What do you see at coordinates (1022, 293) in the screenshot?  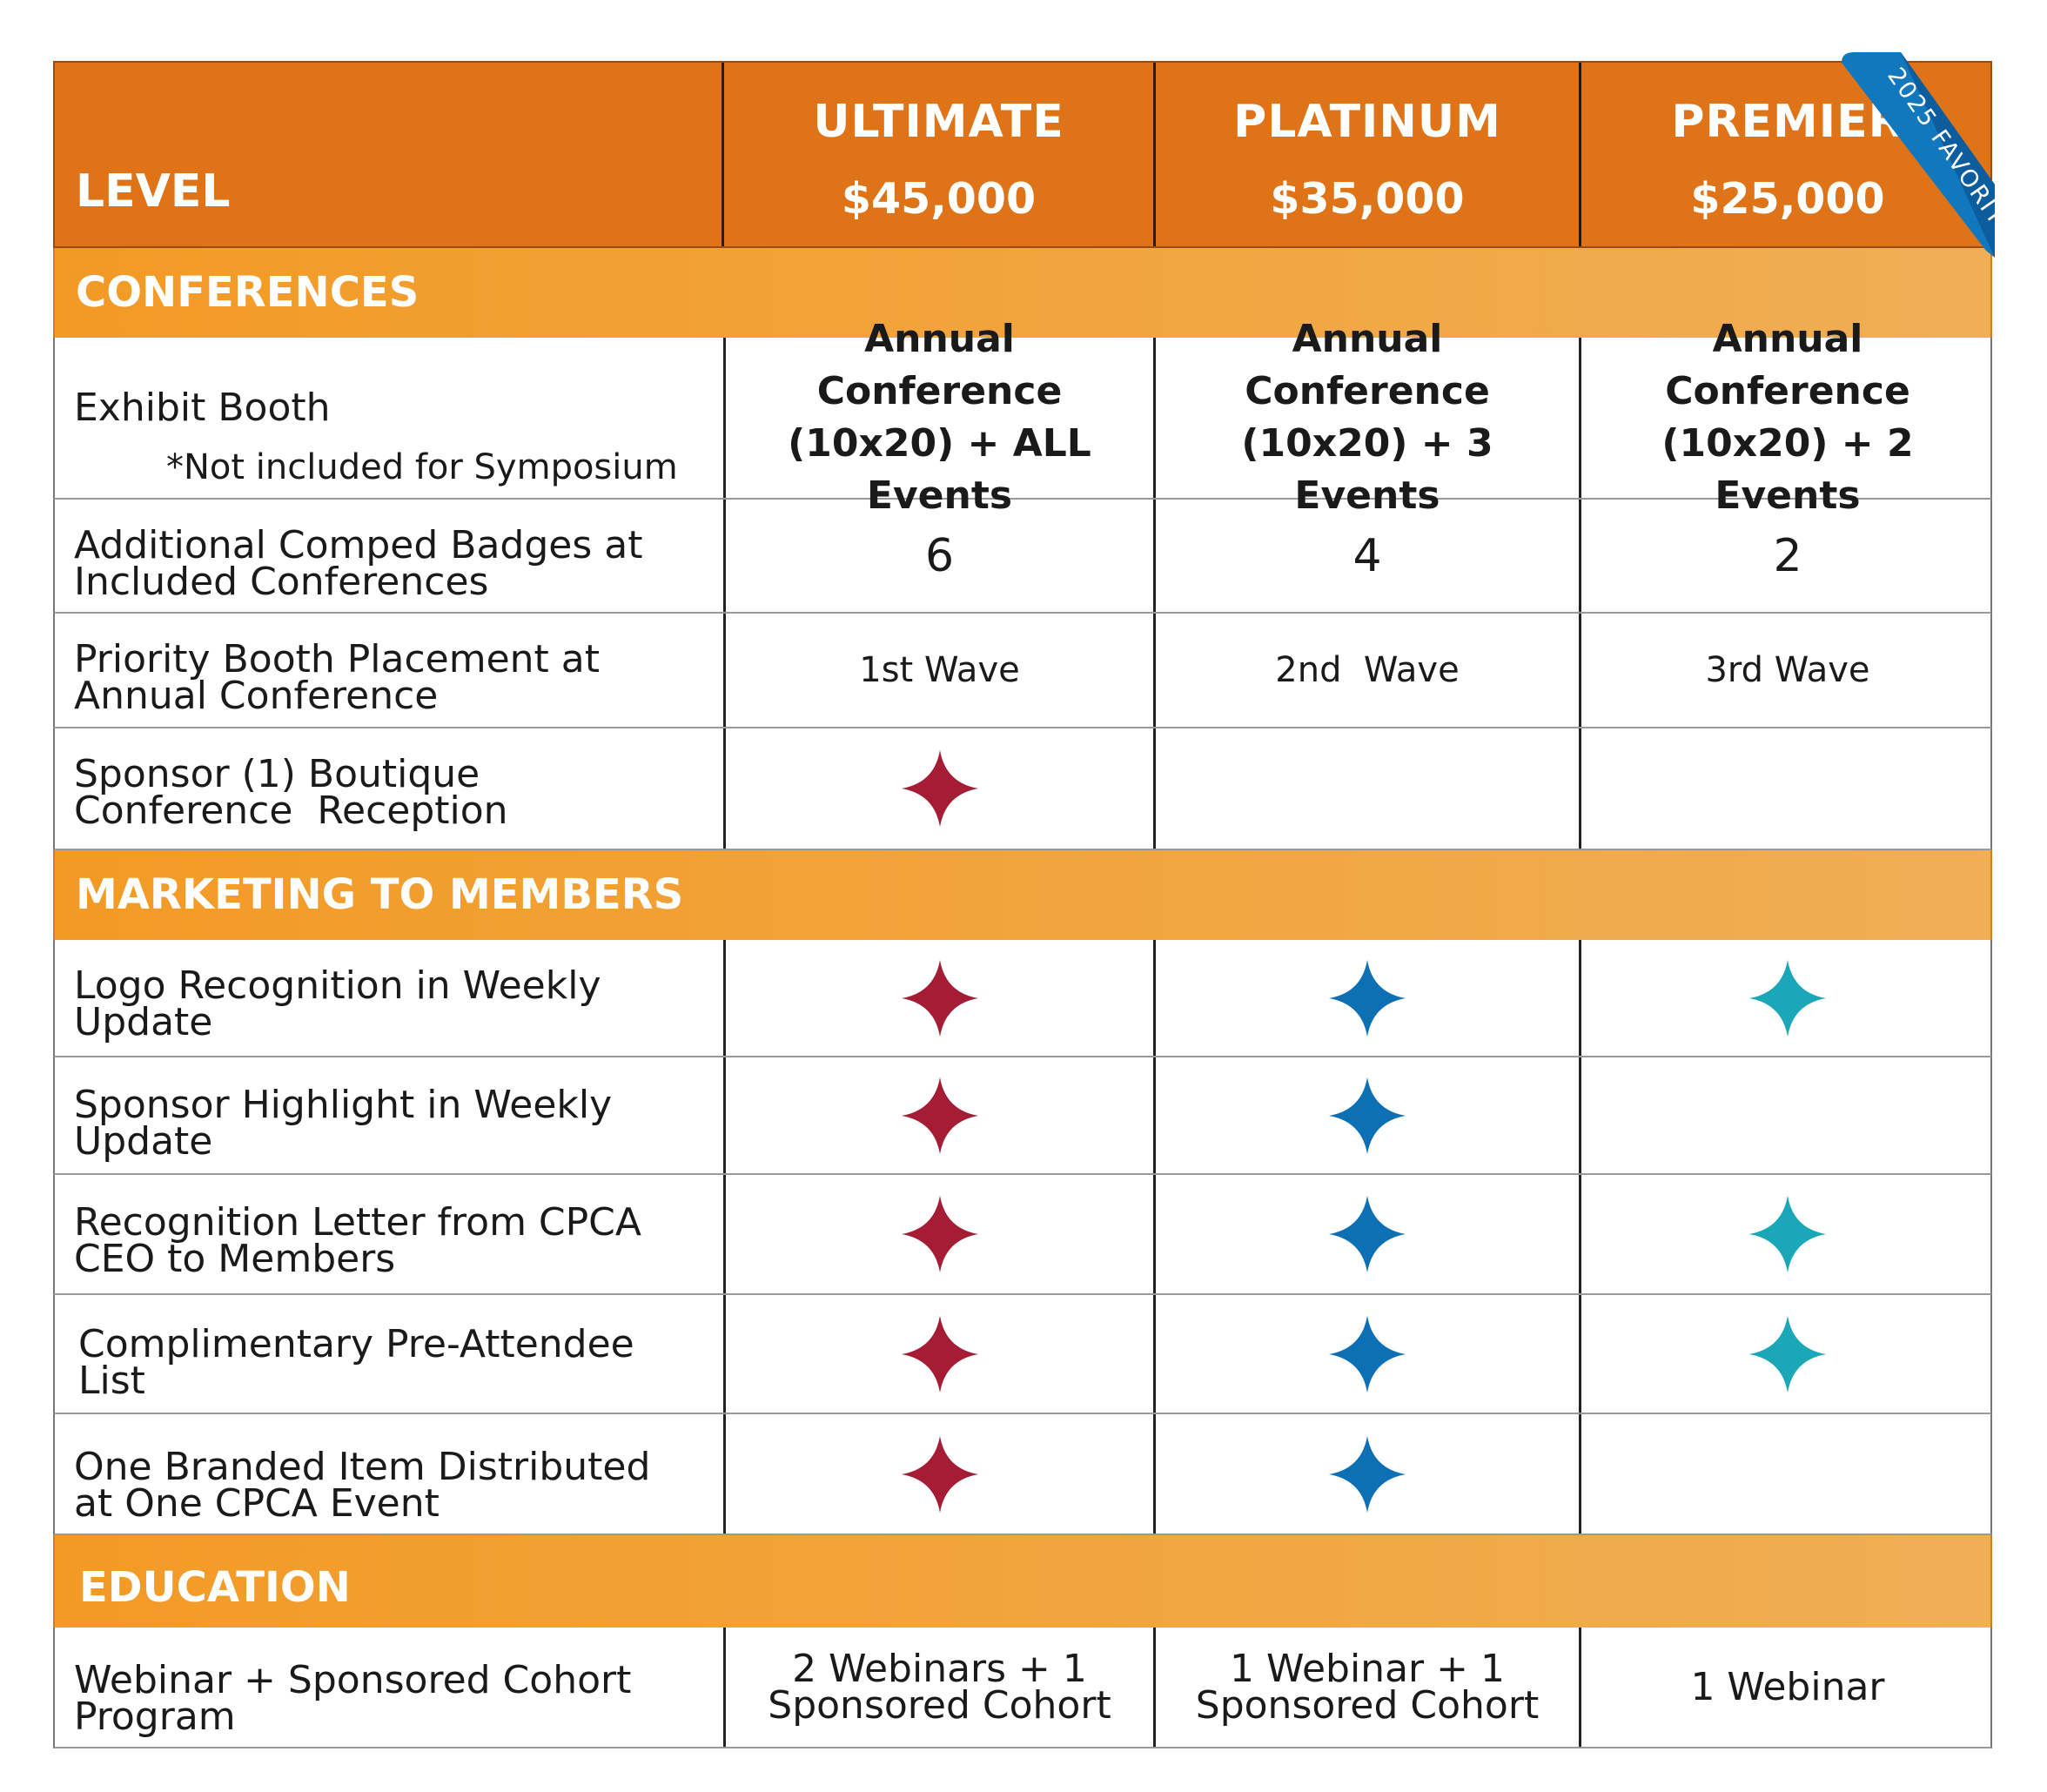 I see `section-conferences: CONFERENCES` at bounding box center [1022, 293].